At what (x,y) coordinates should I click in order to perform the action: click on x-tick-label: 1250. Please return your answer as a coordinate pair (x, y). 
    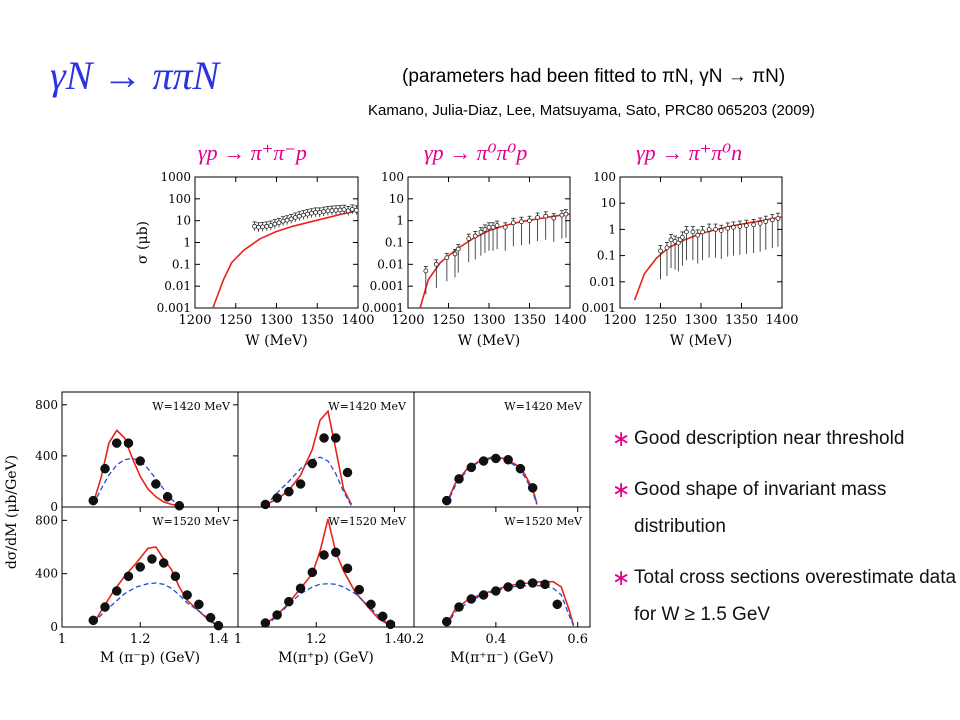
    Looking at the image, I should click on (235, 320).